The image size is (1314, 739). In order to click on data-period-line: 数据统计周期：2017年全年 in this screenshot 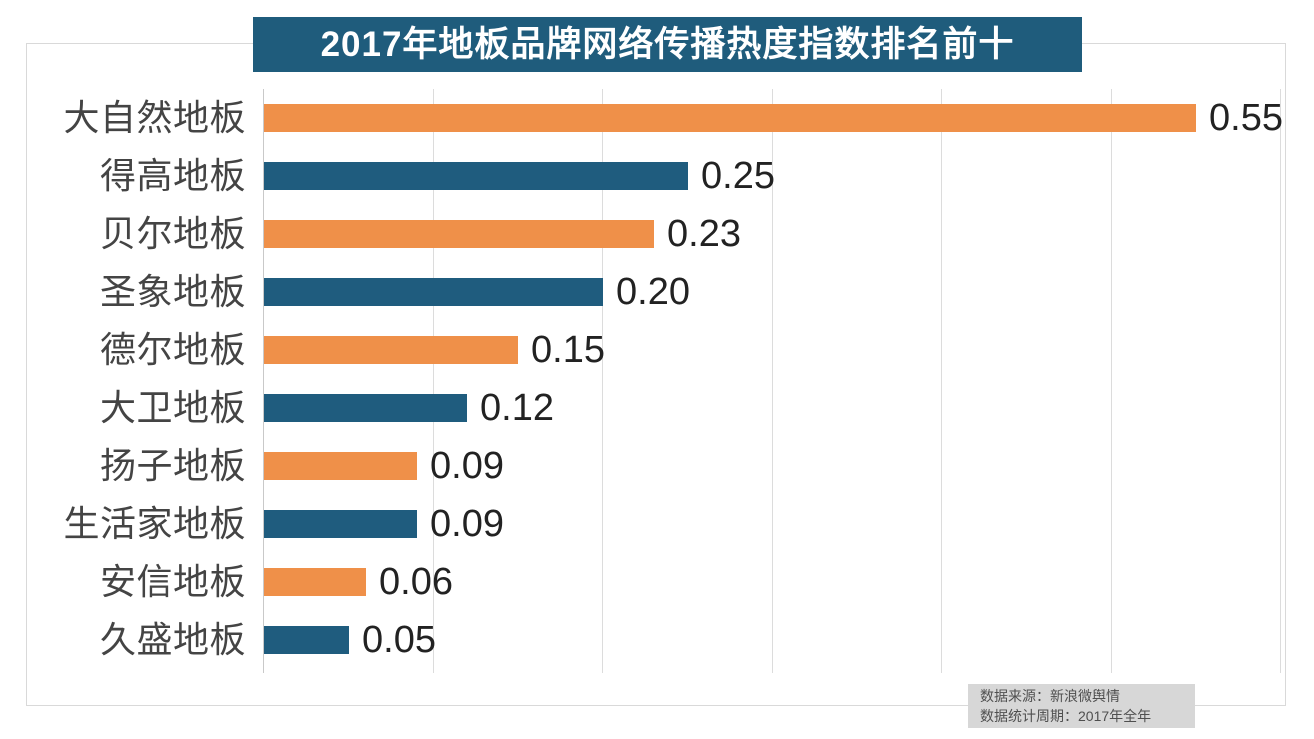, I will do `click(1066, 716)`.